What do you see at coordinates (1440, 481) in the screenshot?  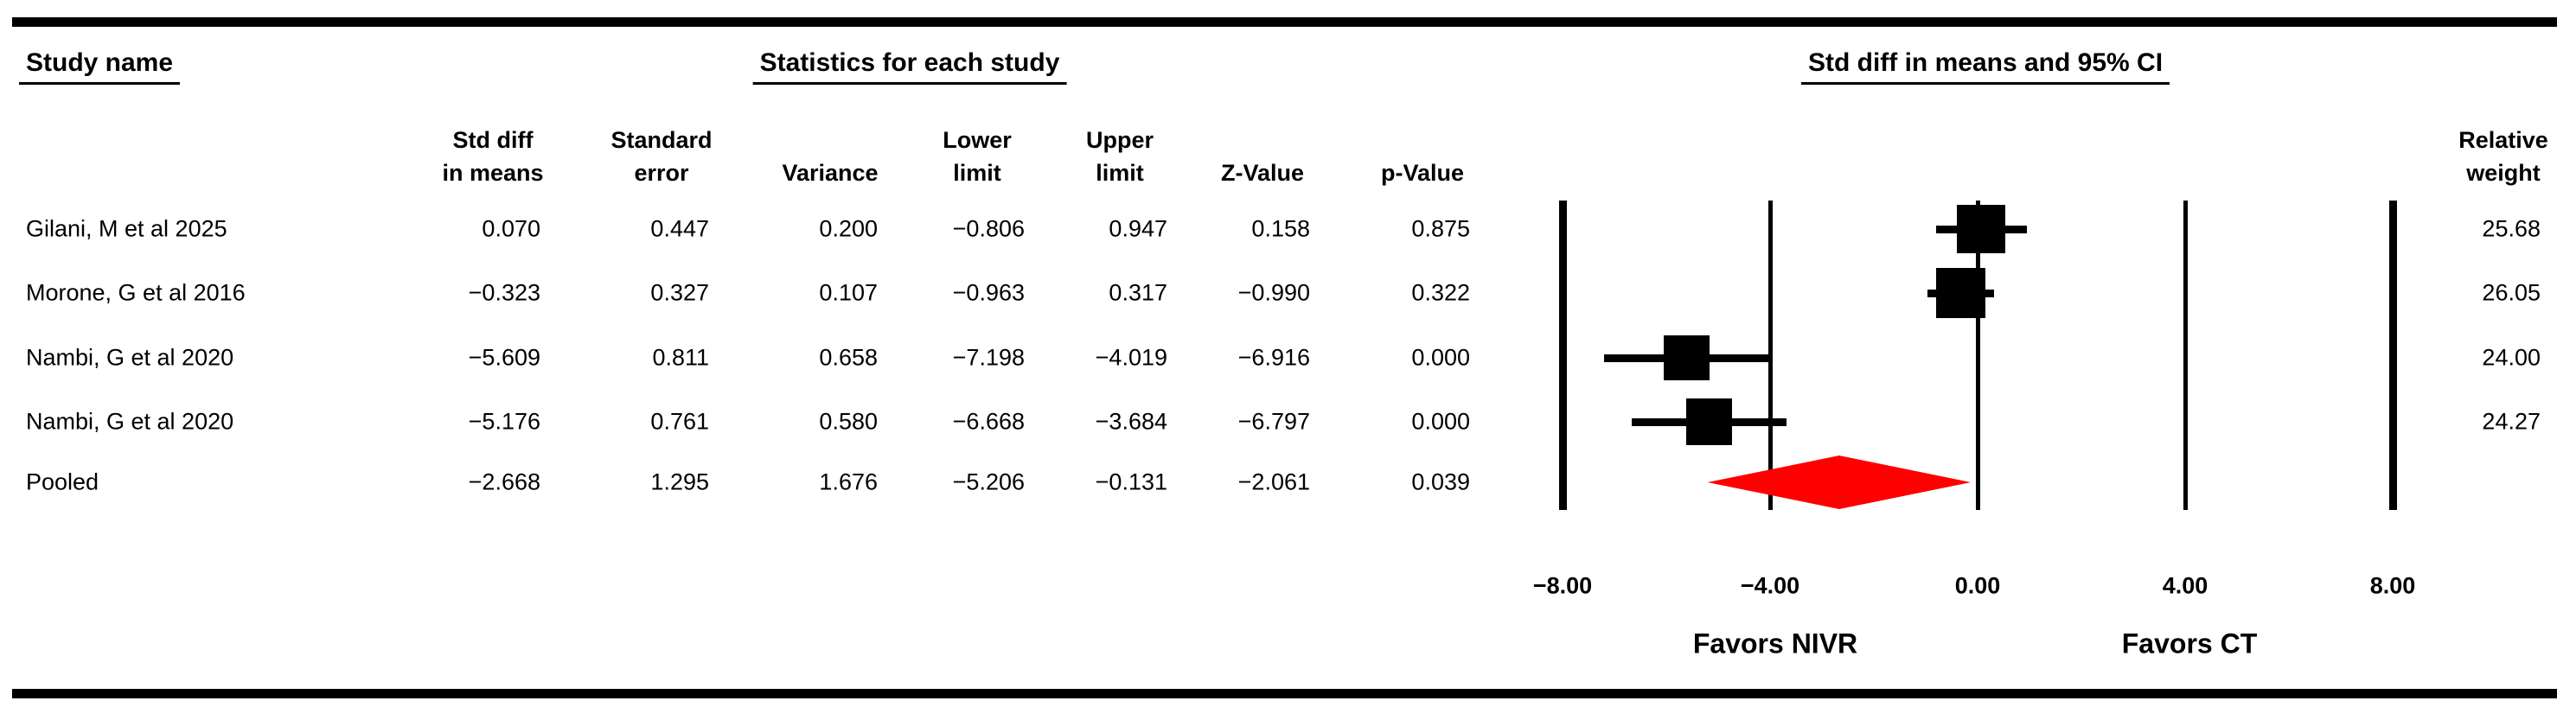 I see `stat-cell: 0.039` at bounding box center [1440, 481].